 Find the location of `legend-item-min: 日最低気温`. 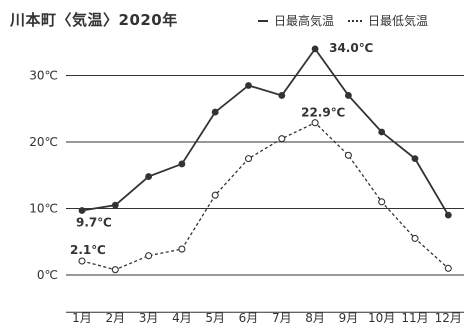

legend-item-min: 日最低気温 is located at coordinates (388, 20).